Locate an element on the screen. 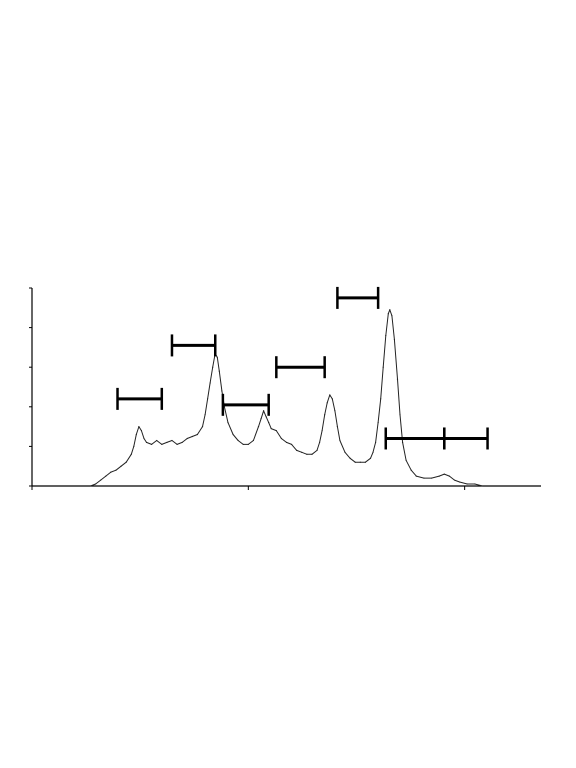 This screenshot has height=768, width=576. y-axis is located at coordinates (31, 387).